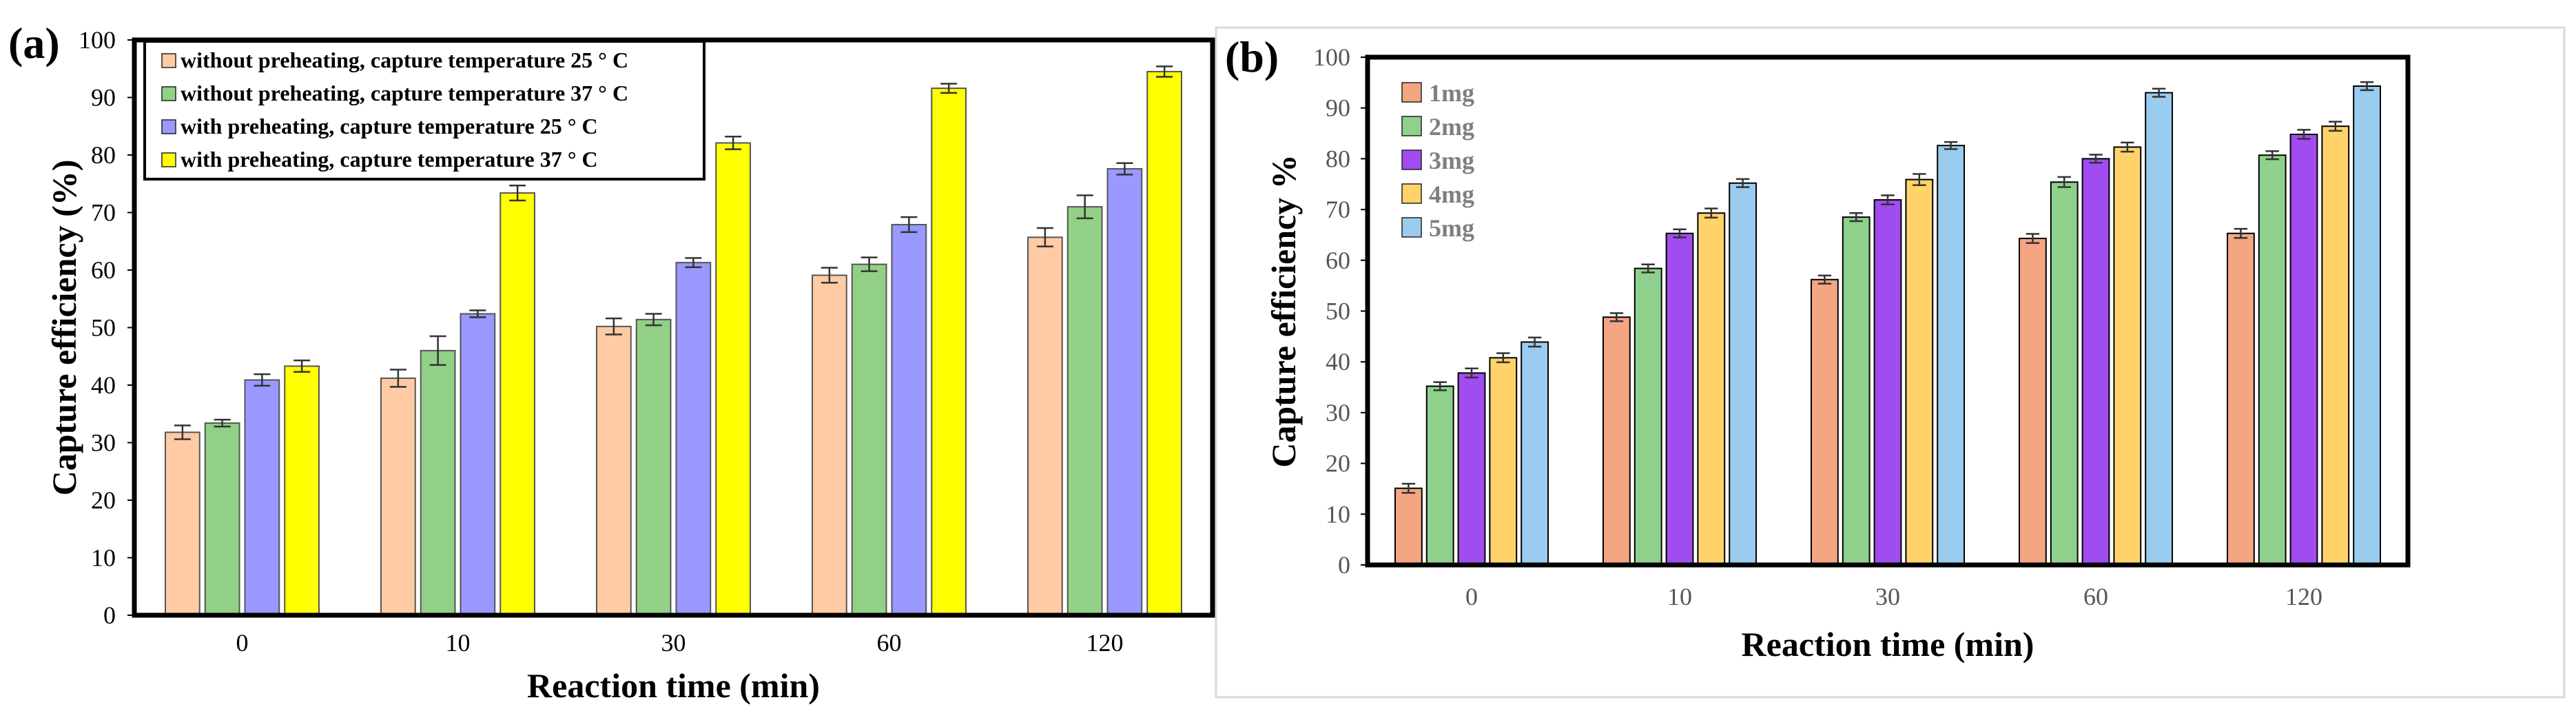 The image size is (2576, 711). I want to click on x-tick-label: 0, so click(1471, 596).